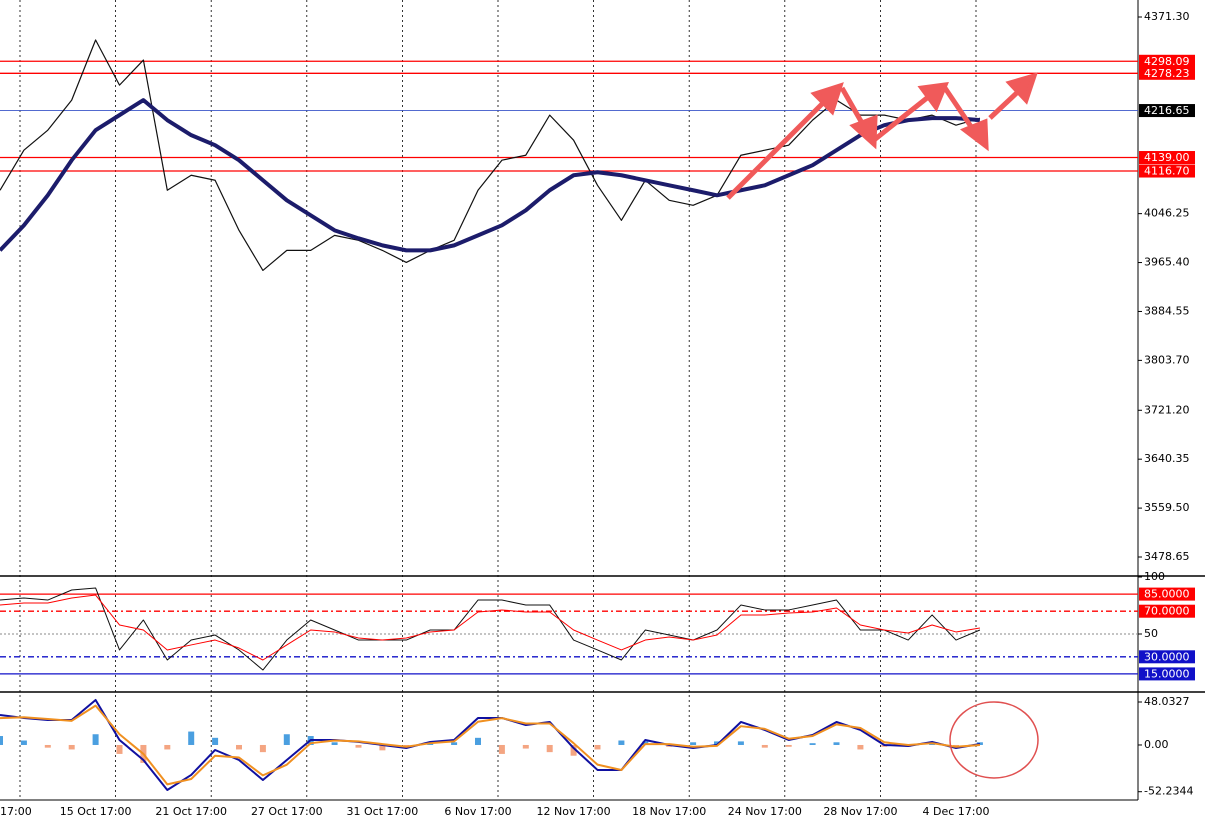  Describe the element at coordinates (1151, 633) in the screenshot. I see `y-tick-label: 50` at that location.